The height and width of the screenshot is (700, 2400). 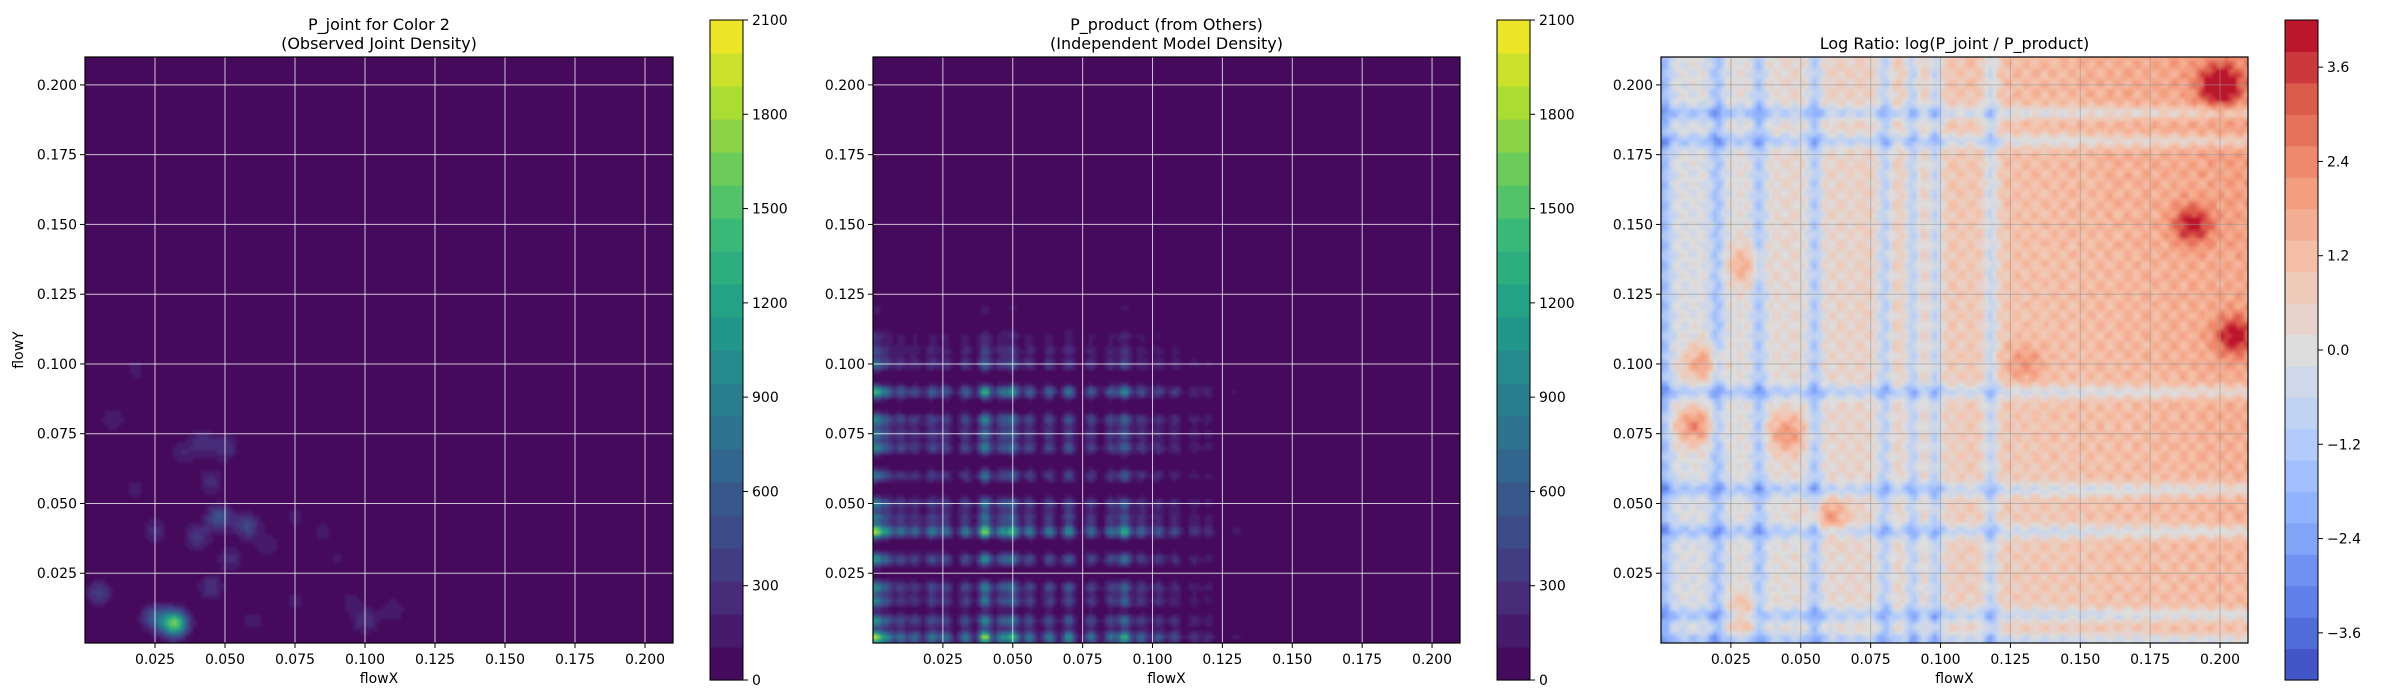 I want to click on x-tick-label: 0.175, so click(x=2150, y=660).